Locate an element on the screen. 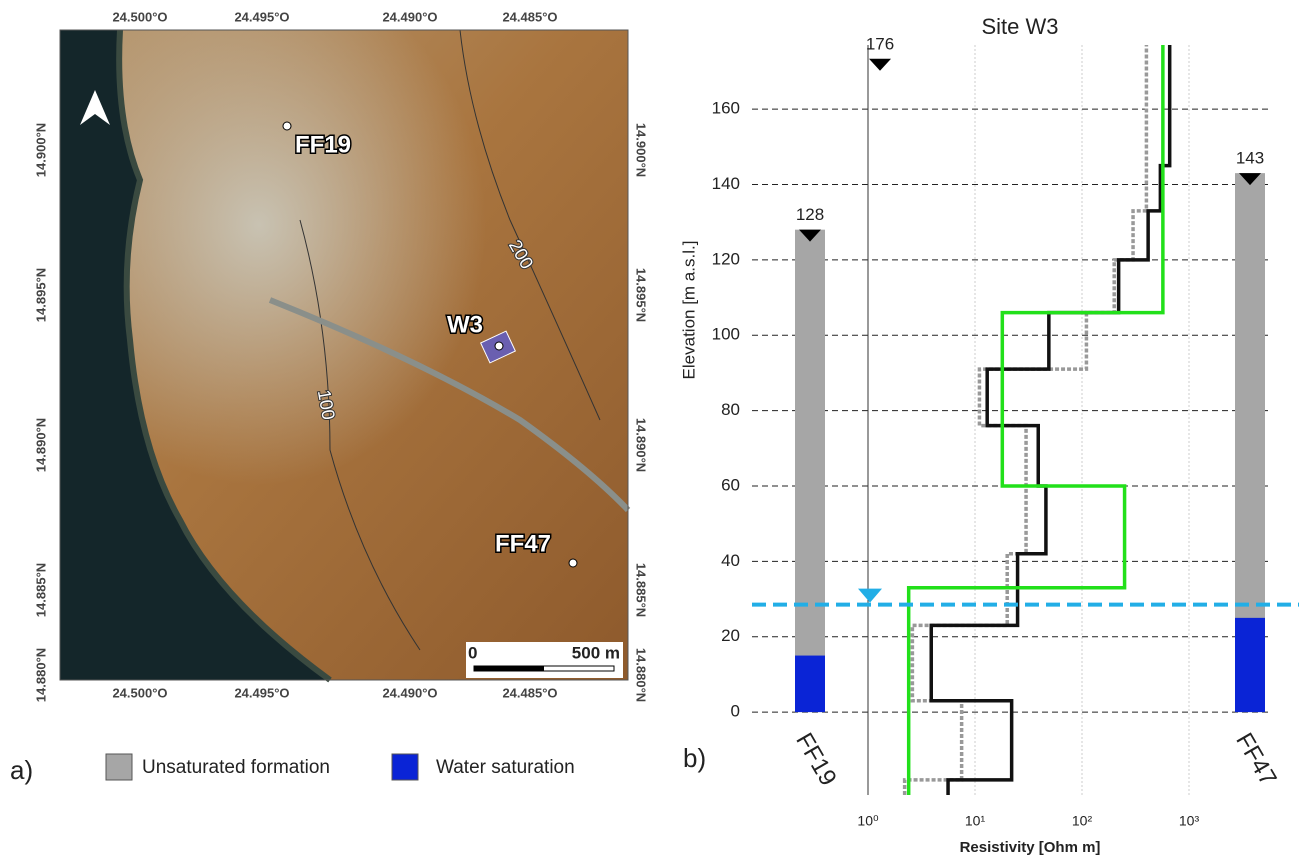 Image resolution: width=1299 pixels, height=864 pixels. y-tick-label: 0 is located at coordinates (735, 711).